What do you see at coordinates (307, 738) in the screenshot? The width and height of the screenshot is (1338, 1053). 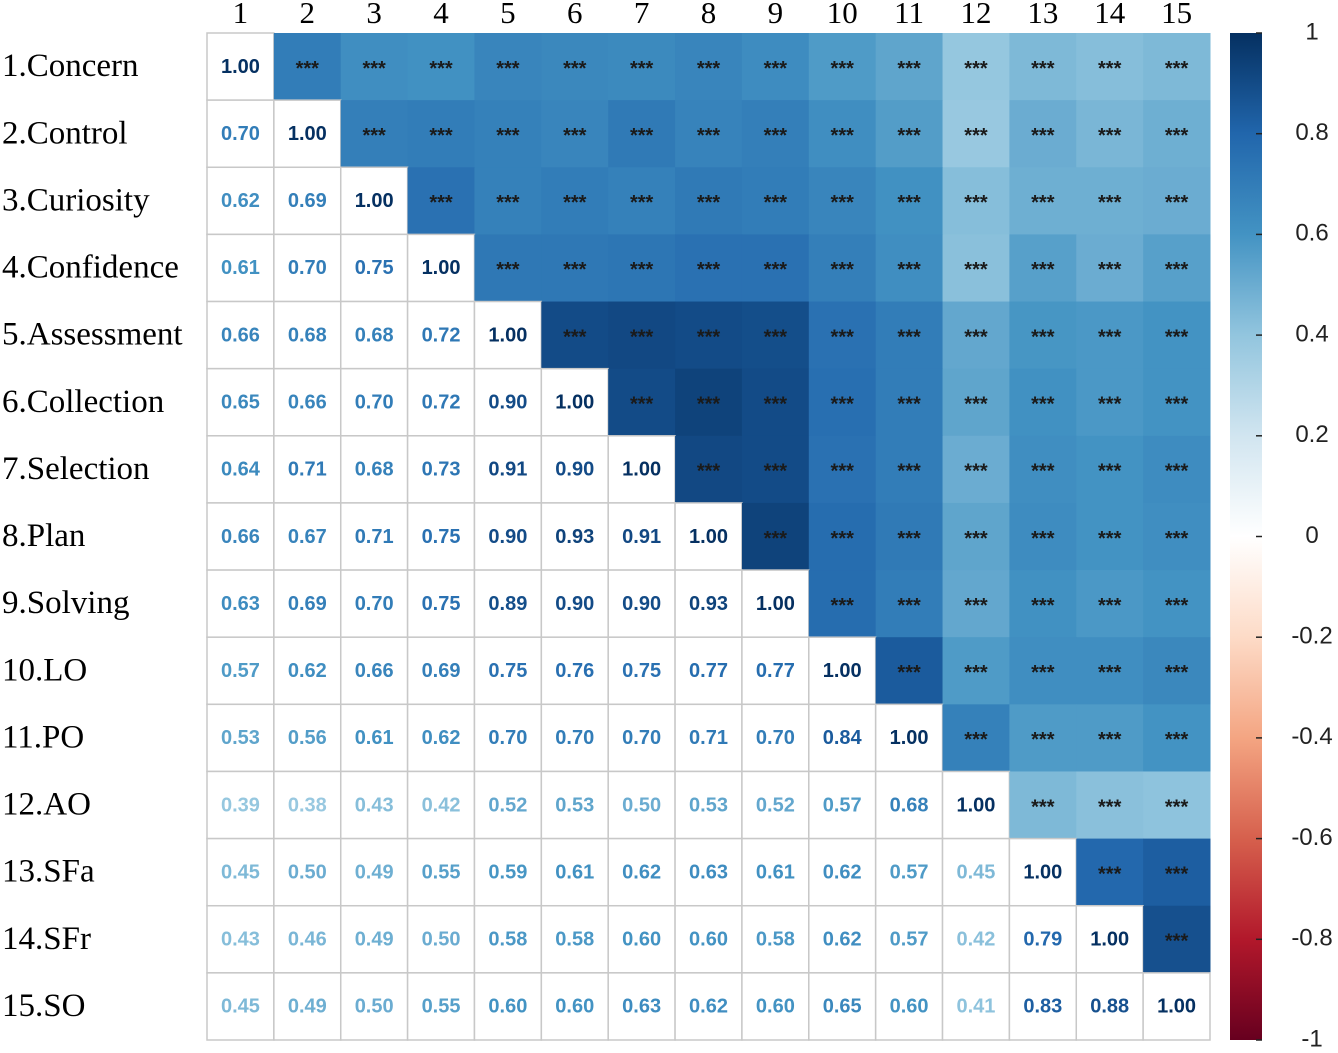 I see `cell-value: 0.56` at bounding box center [307, 738].